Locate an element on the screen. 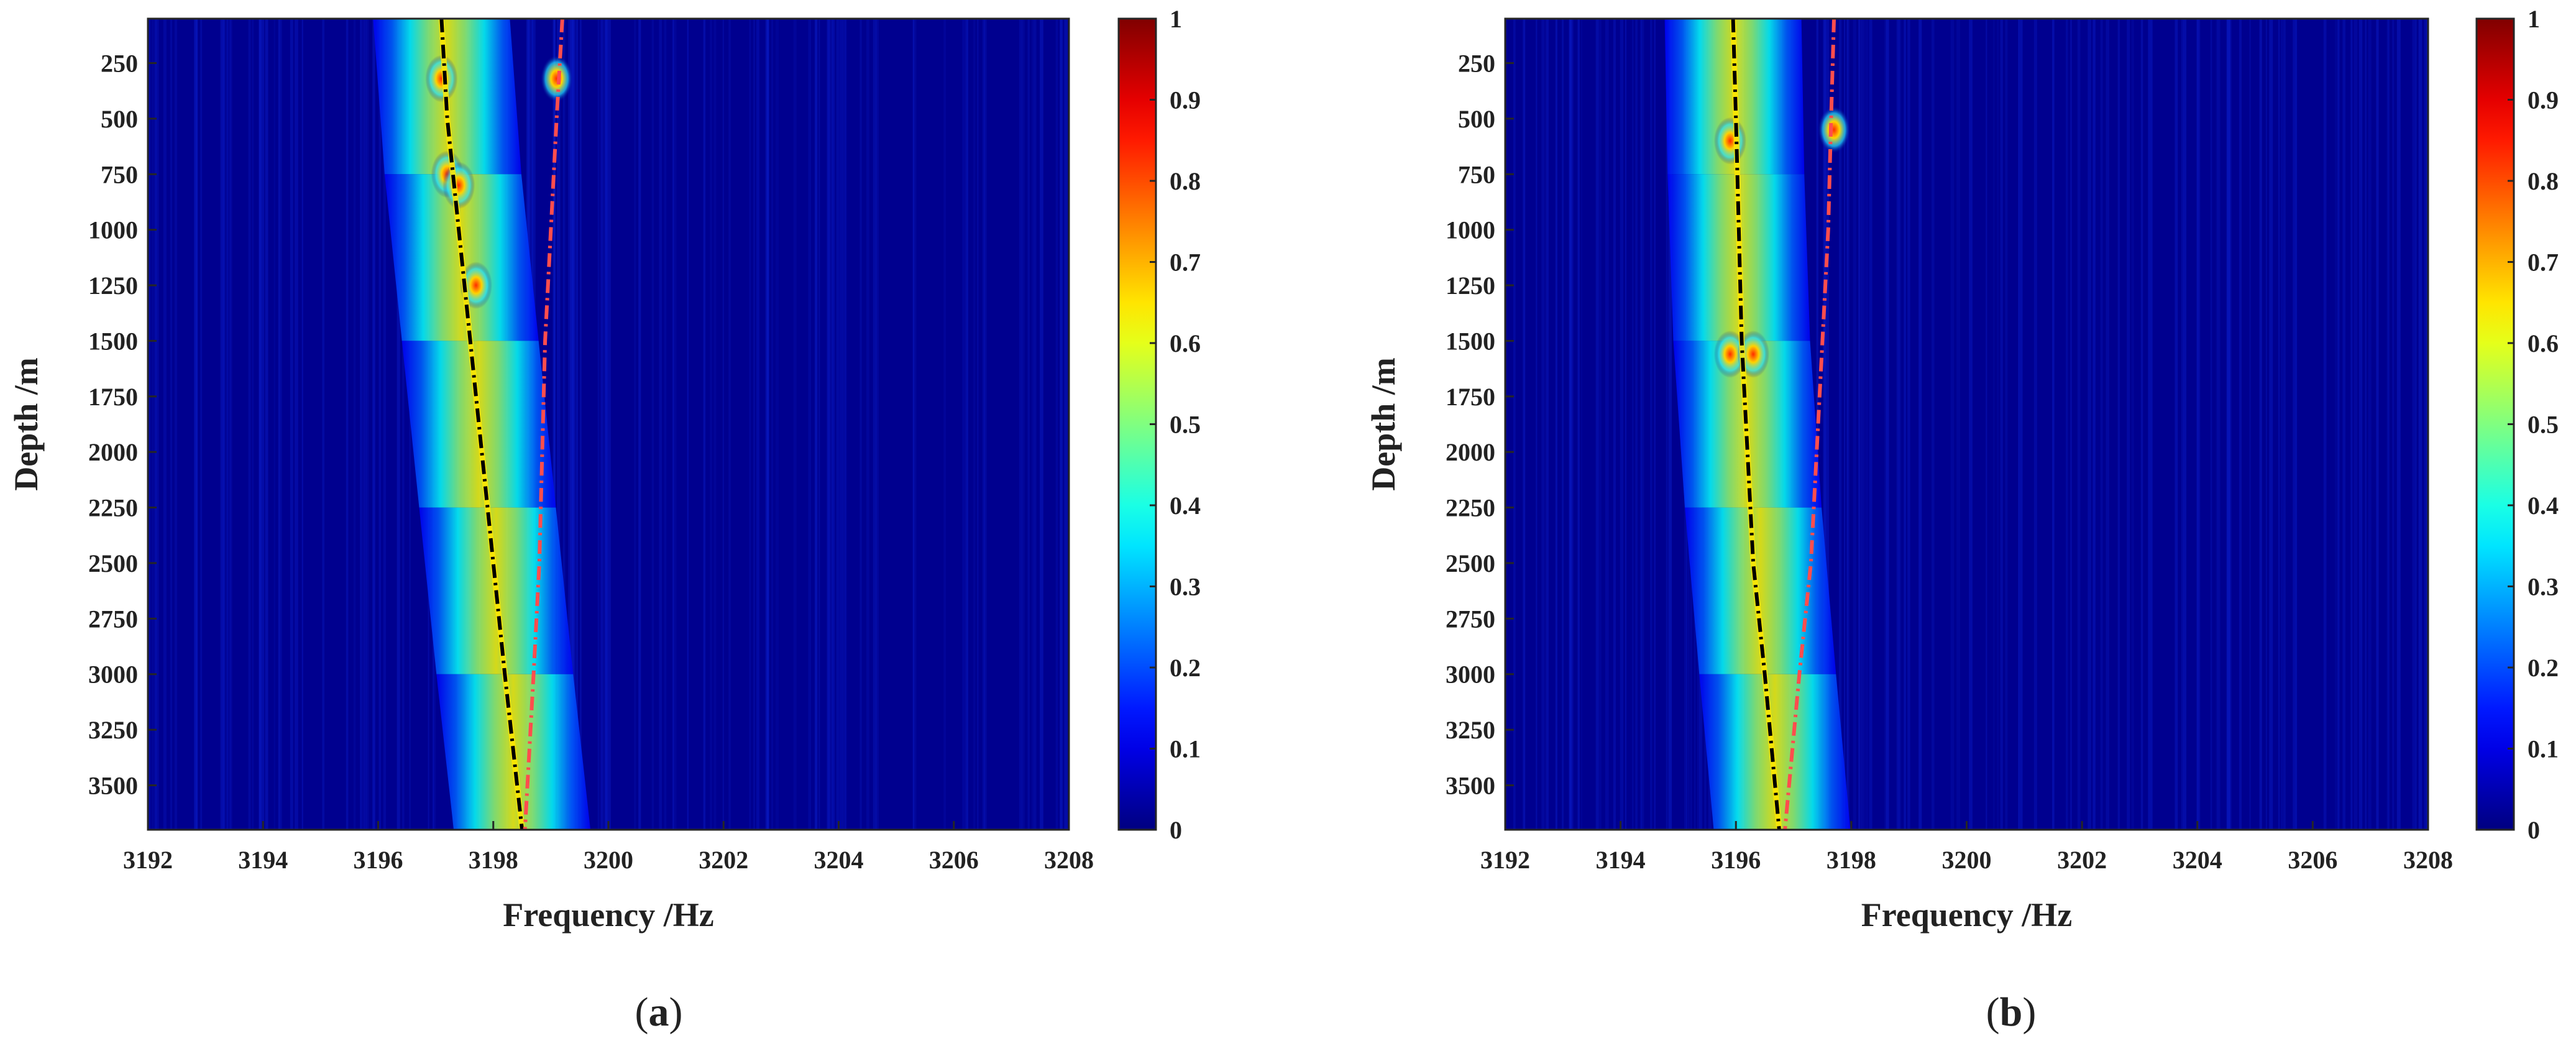 The height and width of the screenshot is (1051, 2576). colorbar-tick-label: 0.3 is located at coordinates (1185, 587).